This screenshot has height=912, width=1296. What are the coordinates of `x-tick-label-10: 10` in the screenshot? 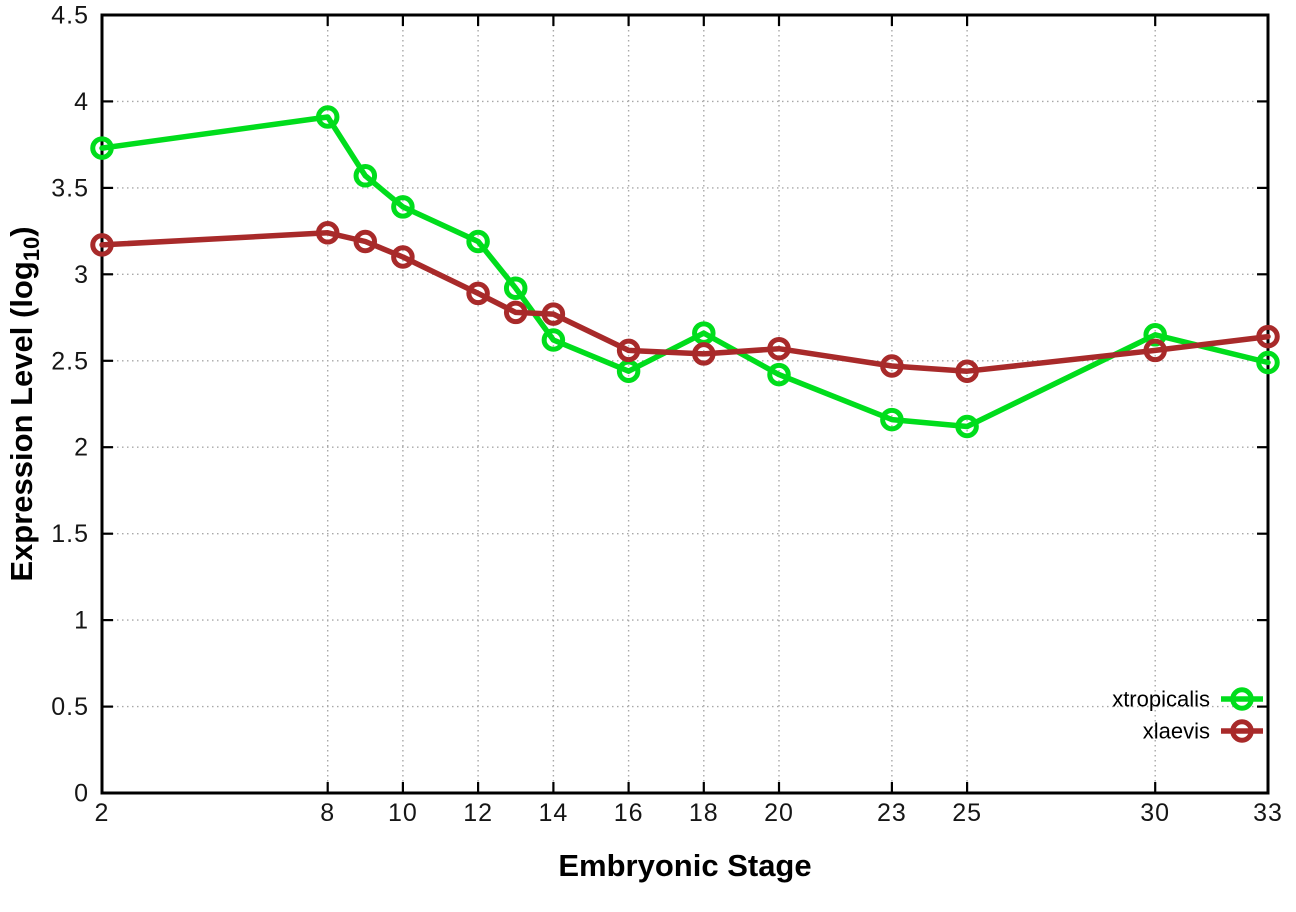 It's located at (403, 813).